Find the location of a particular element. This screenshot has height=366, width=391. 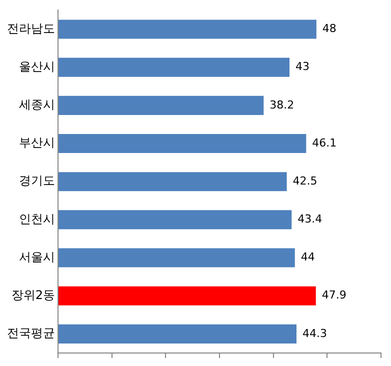

y-tick-label: 서울시 is located at coordinates (37, 257).